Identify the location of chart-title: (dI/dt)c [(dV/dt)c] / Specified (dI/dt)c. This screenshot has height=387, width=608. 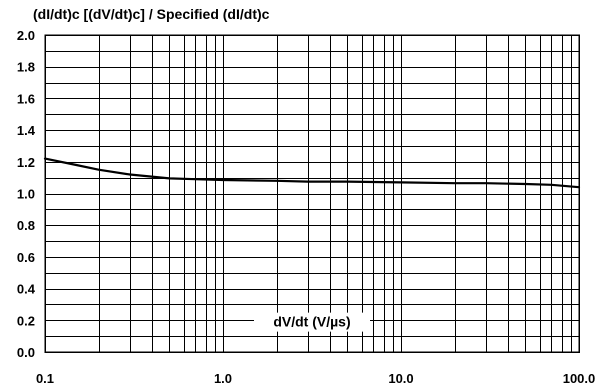
(151, 14).